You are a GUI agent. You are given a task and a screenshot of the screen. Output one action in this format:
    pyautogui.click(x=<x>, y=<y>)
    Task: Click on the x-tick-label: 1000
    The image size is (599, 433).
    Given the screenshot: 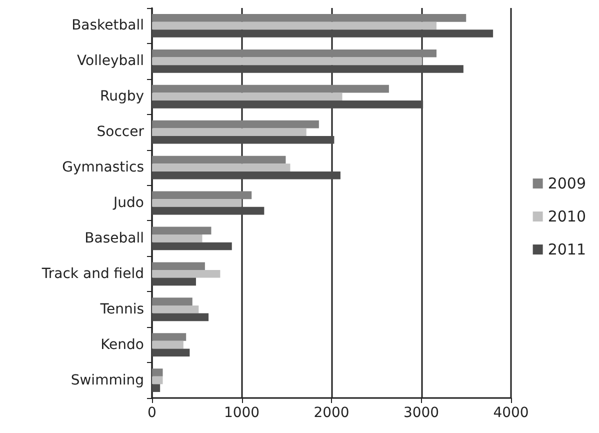 What is the action you would take?
    pyautogui.click(x=242, y=413)
    